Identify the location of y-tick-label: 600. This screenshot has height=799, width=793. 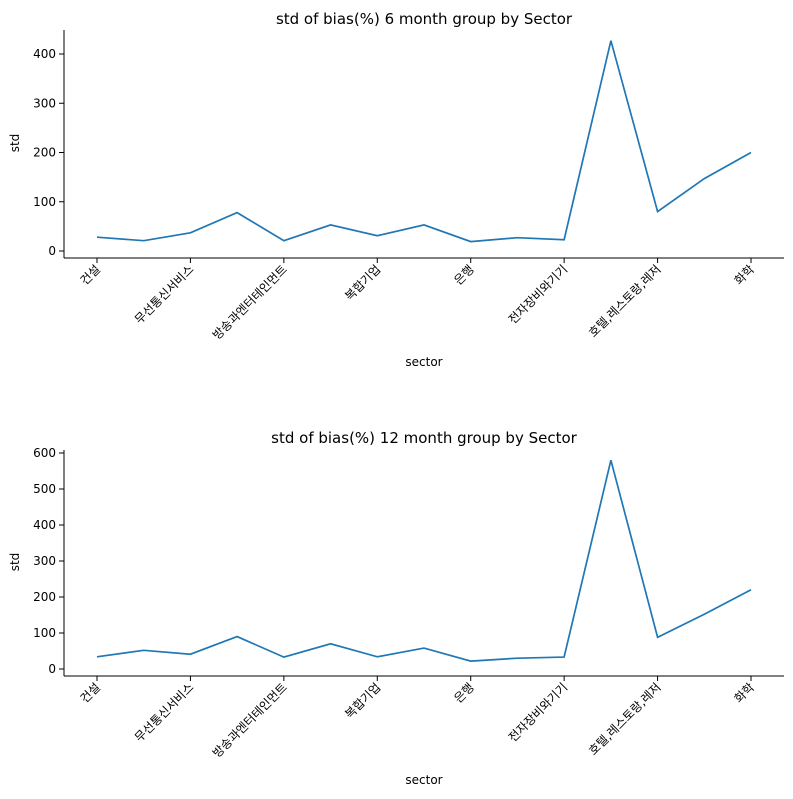
(44, 453).